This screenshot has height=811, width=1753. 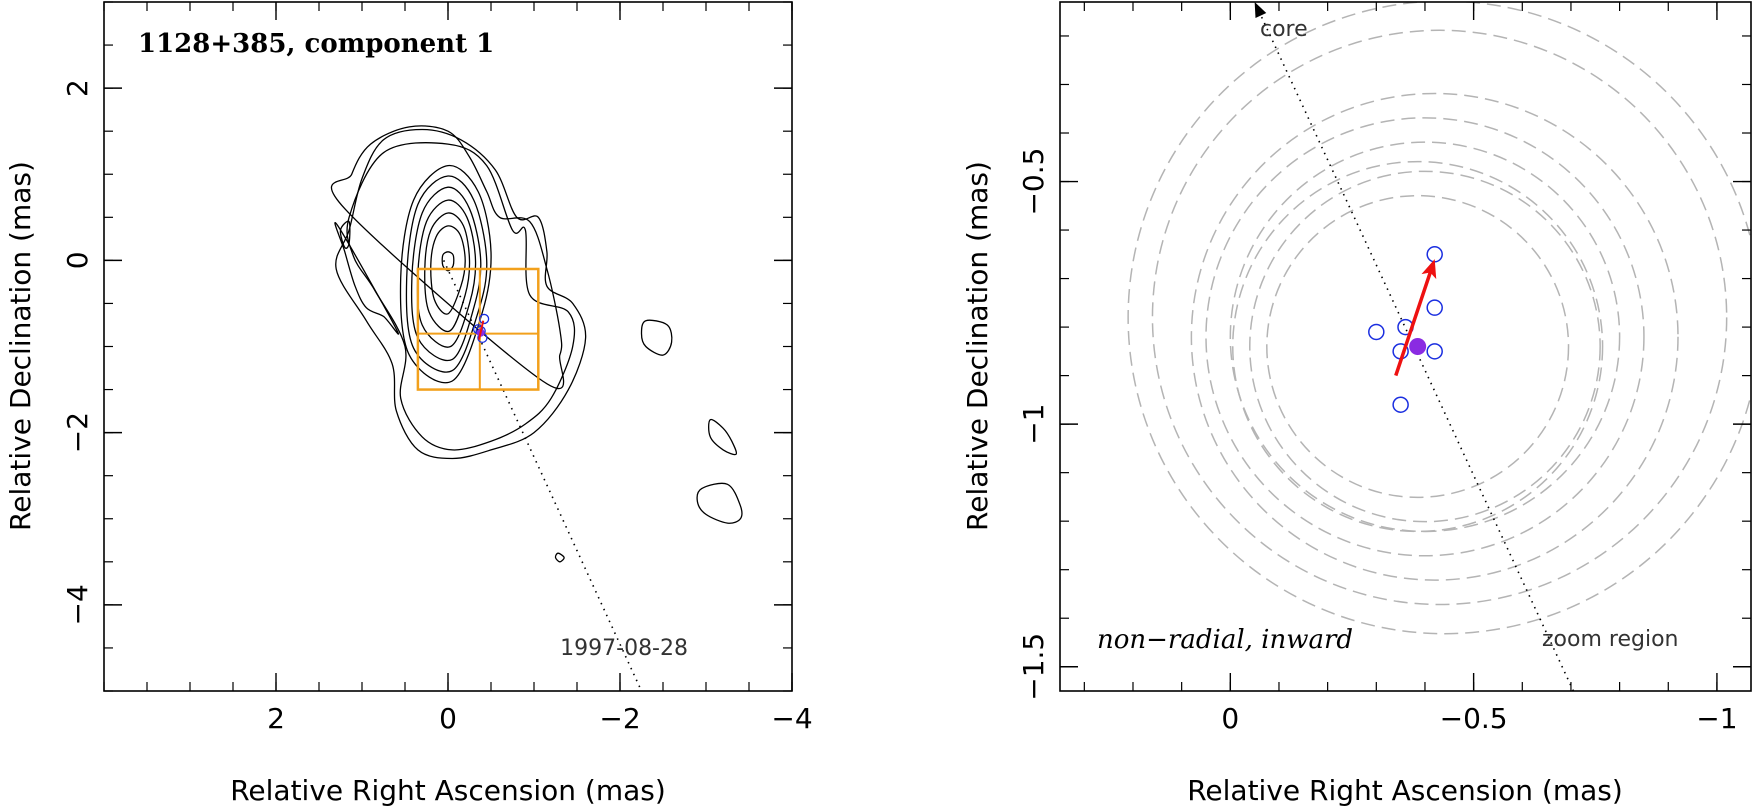 What do you see at coordinates (1610, 639) in the screenshot?
I see `zoom-region-label: zoom region` at bounding box center [1610, 639].